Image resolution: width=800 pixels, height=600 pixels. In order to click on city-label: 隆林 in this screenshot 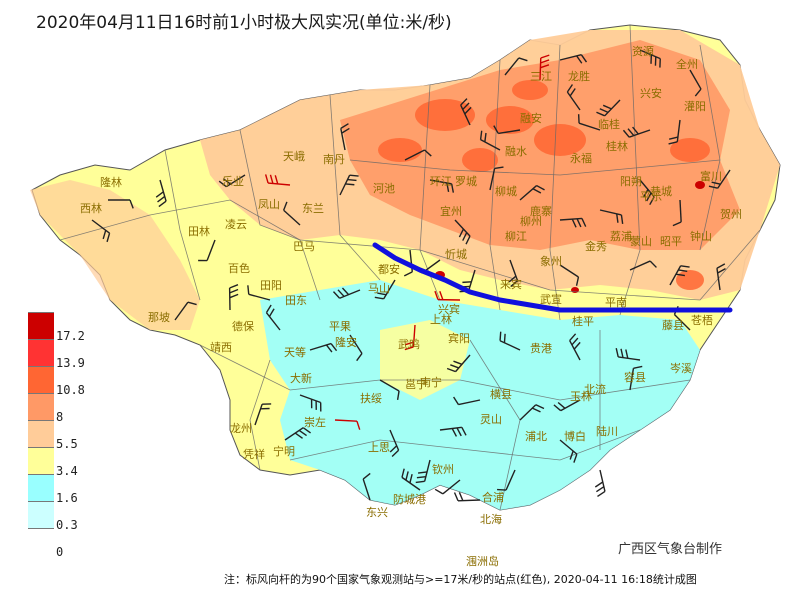, I will do `click(111, 182)`.